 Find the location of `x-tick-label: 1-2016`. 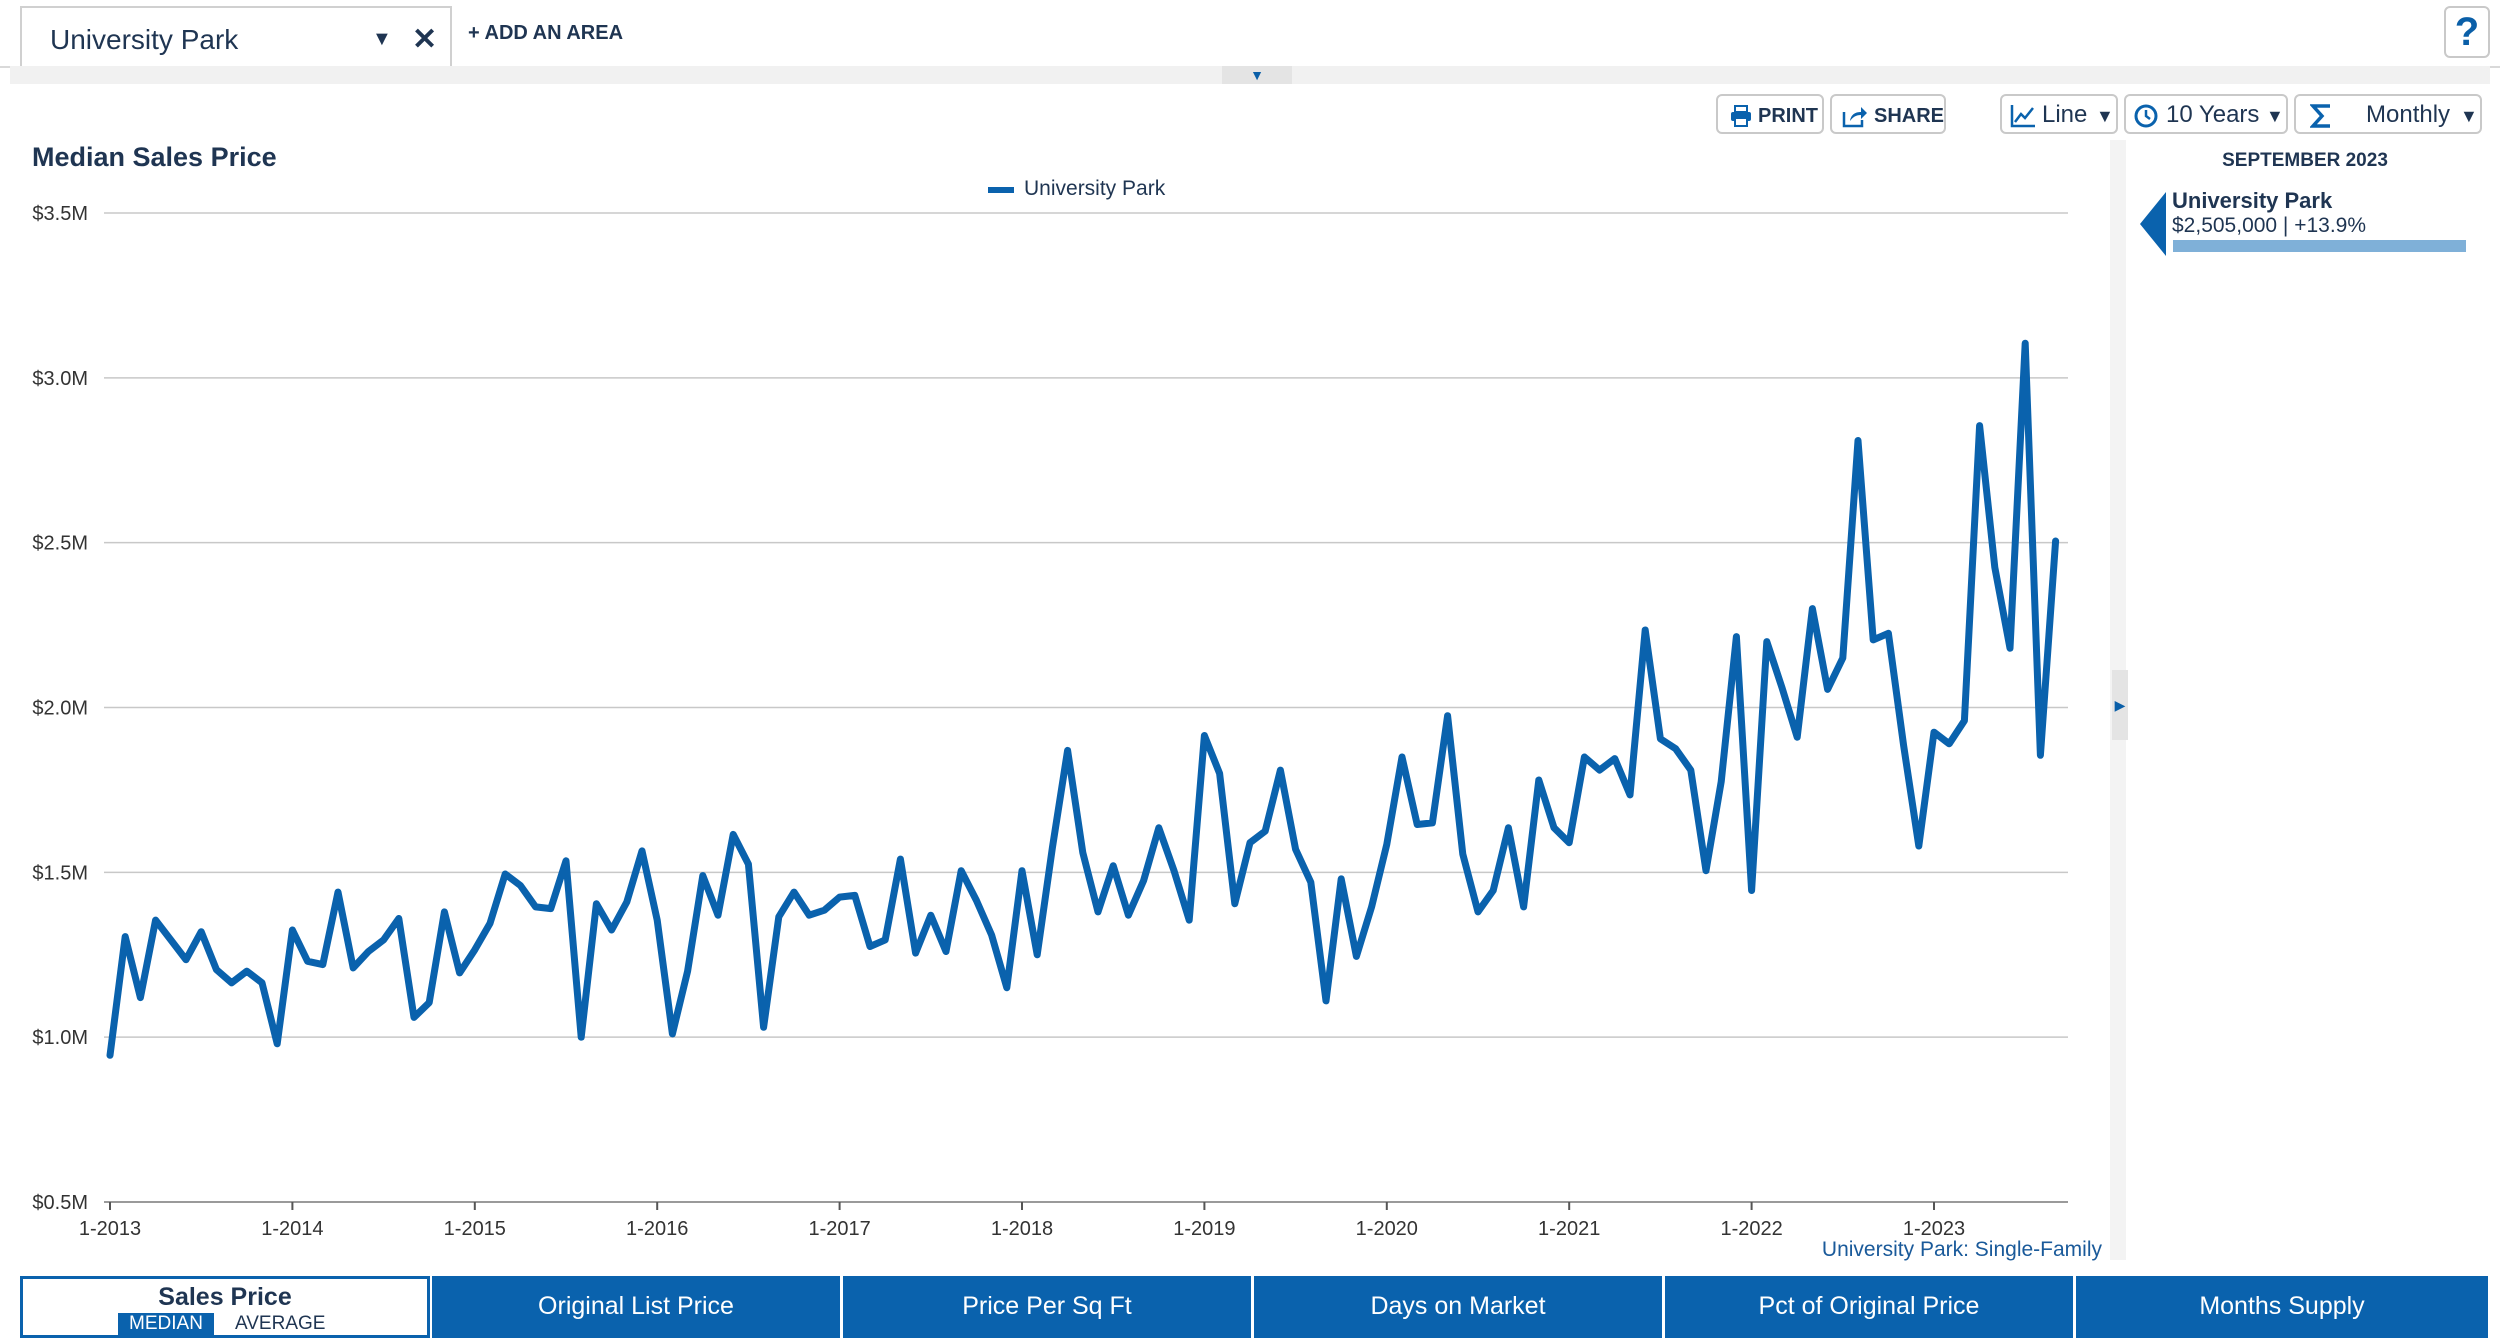

x-tick-label: 1-2016 is located at coordinates (657, 1229).